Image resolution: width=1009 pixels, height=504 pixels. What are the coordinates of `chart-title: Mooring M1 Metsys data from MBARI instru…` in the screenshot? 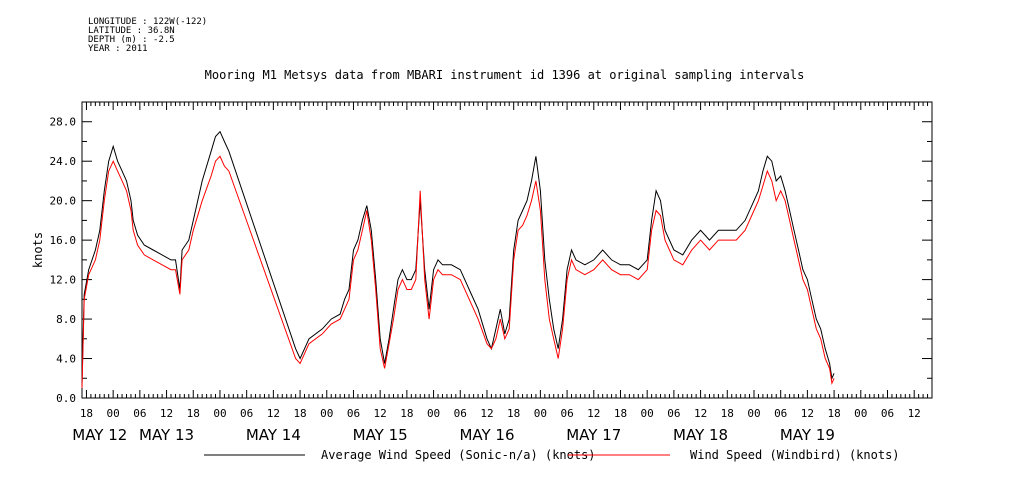 It's located at (504, 75).